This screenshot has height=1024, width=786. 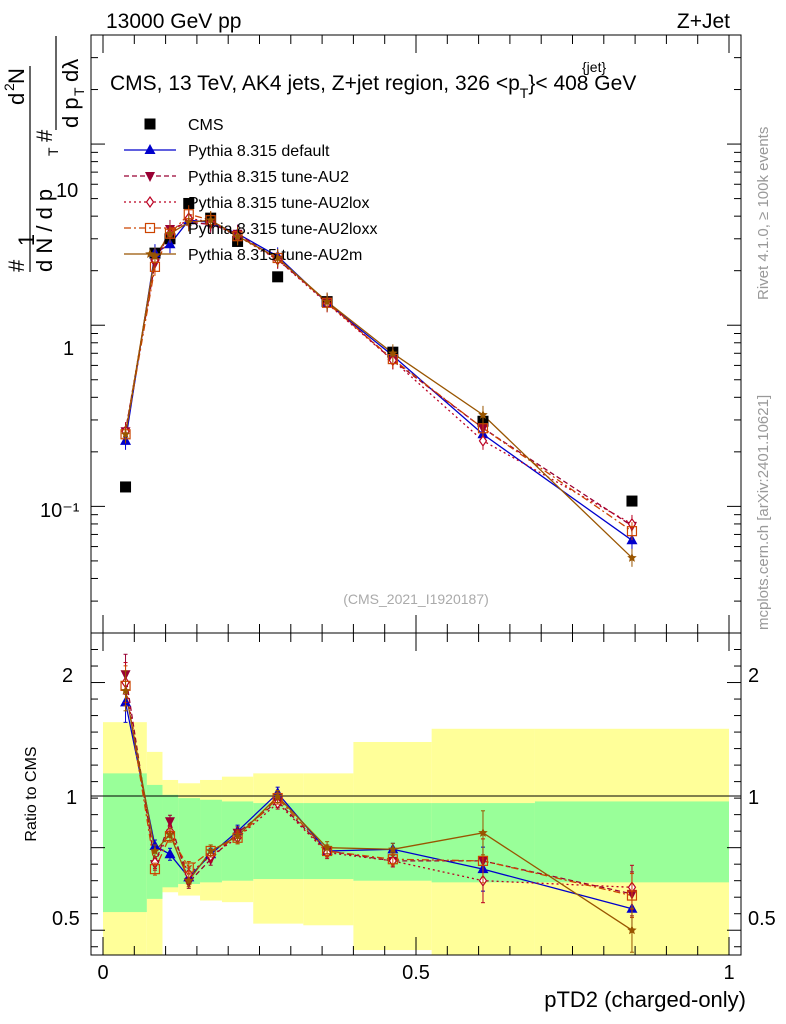 I want to click on plot-title-sub: T, so click(x=524, y=93).